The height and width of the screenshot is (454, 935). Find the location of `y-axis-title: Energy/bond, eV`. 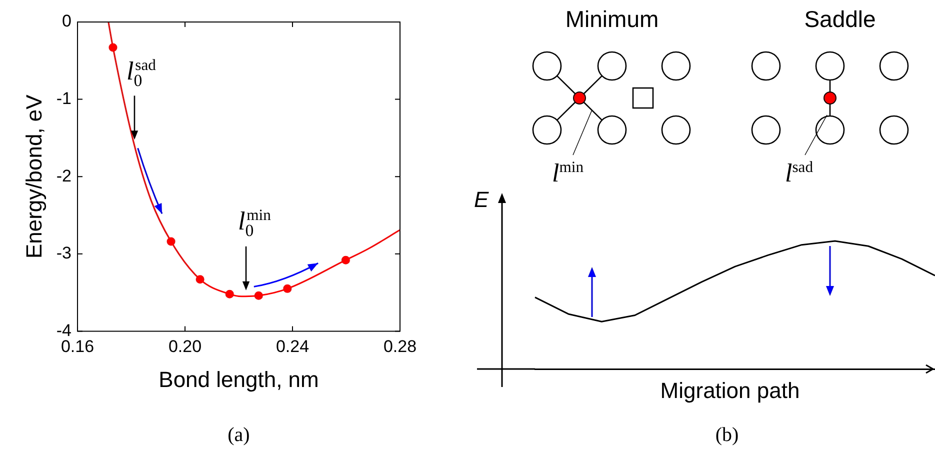

y-axis-title: Energy/bond, eV is located at coordinates (33, 176).